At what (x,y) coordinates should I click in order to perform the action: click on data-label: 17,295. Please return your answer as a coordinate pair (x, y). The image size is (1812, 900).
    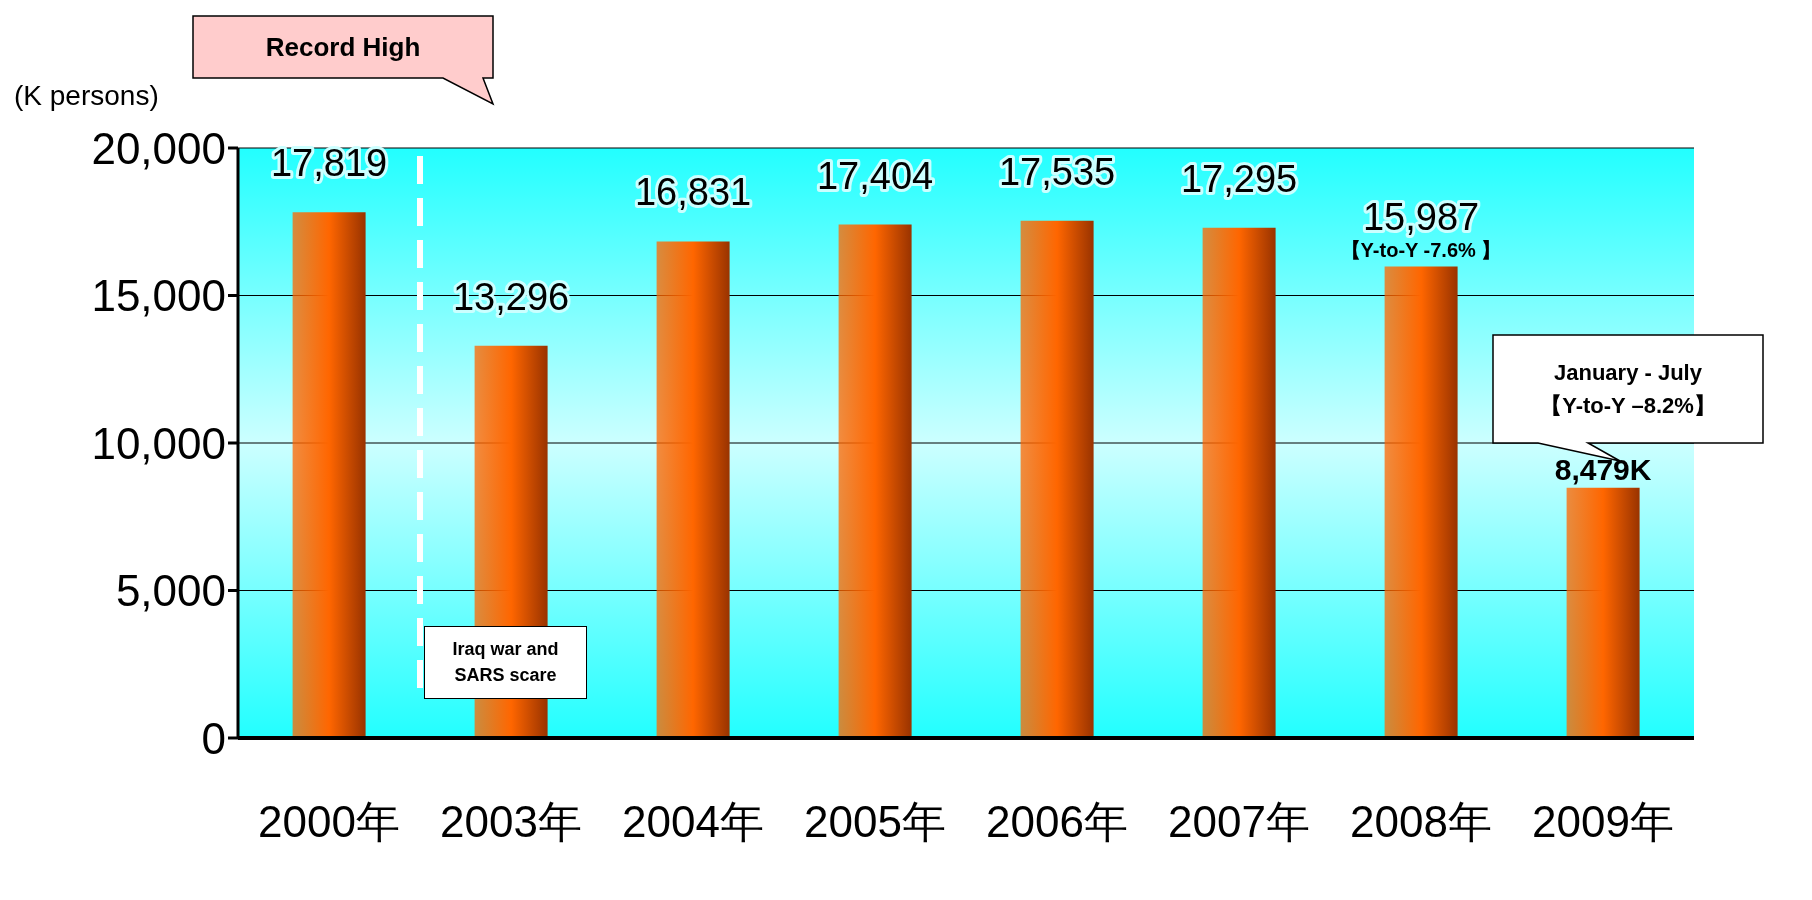
    Looking at the image, I should click on (1239, 178).